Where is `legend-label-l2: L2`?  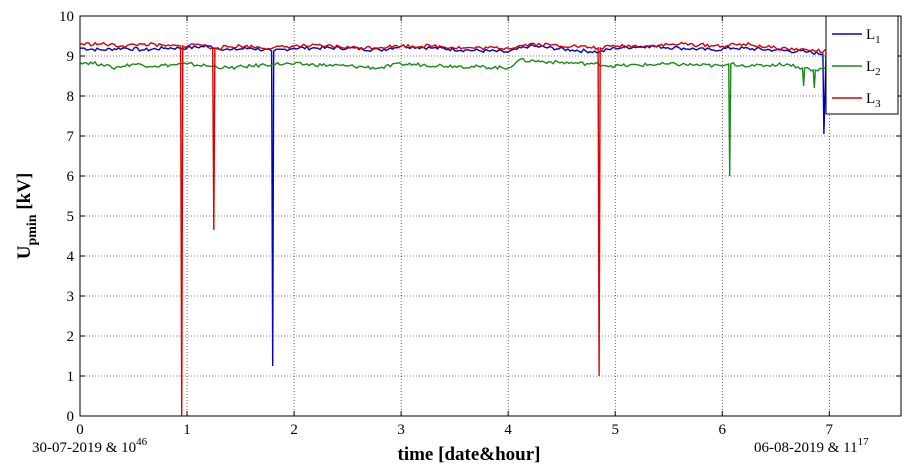 legend-label-l2: L2 is located at coordinates (873, 68).